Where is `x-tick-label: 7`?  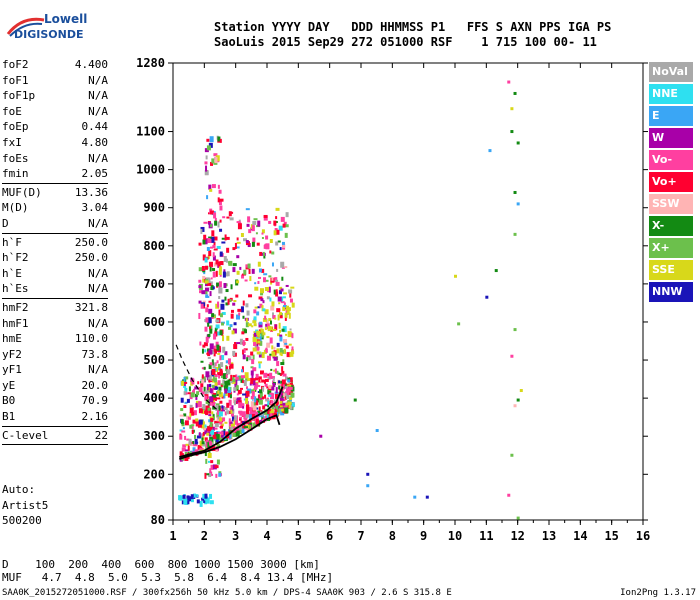
x-tick-label: 7 is located at coordinates (360, 536).